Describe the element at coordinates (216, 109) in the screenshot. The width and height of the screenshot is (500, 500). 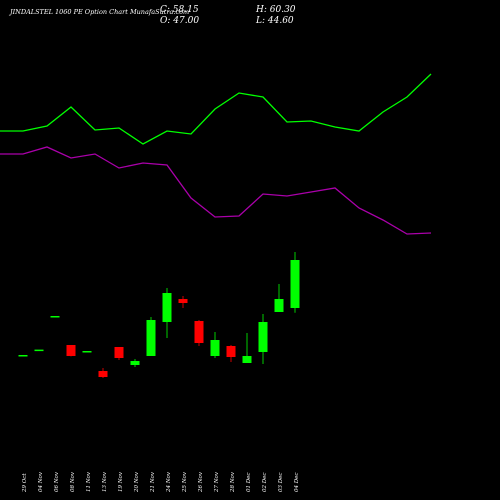
I see `upper-indicator-line` at that location.